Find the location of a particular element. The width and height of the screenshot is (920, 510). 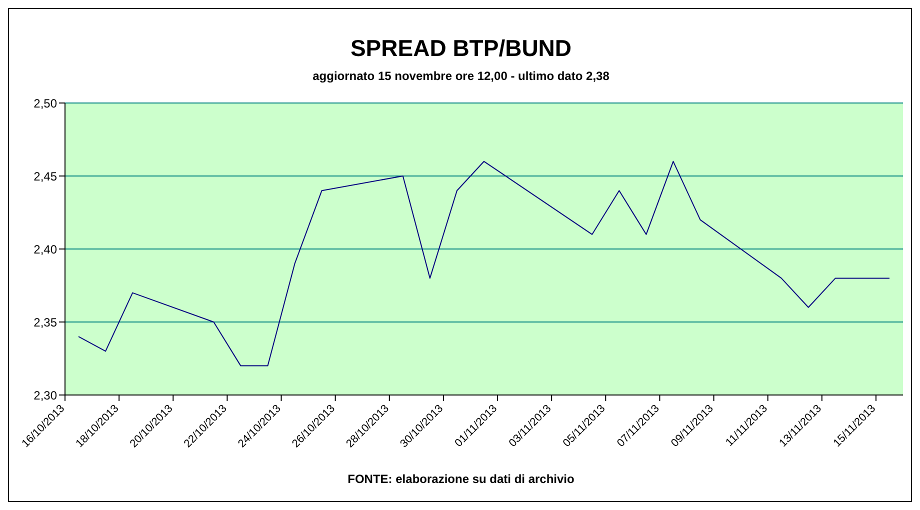

y-tick-label: 2,50 is located at coordinates (46, 103).